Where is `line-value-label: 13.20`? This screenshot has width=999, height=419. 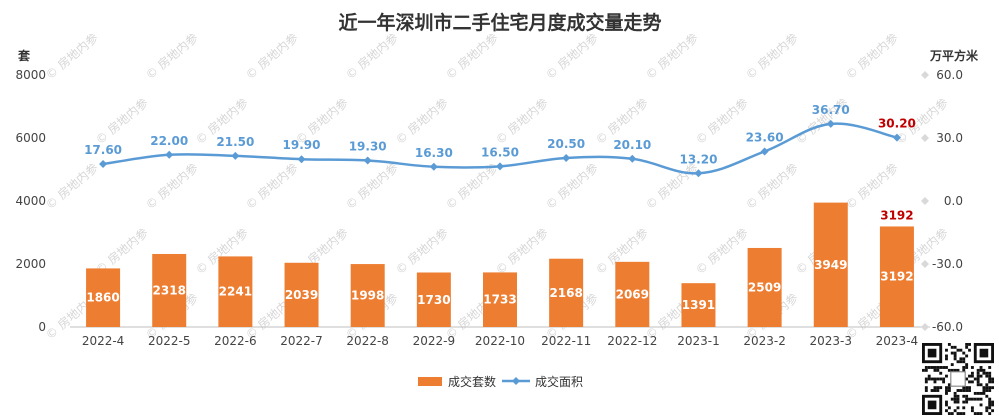 line-value-label: 13.20 is located at coordinates (698, 159).